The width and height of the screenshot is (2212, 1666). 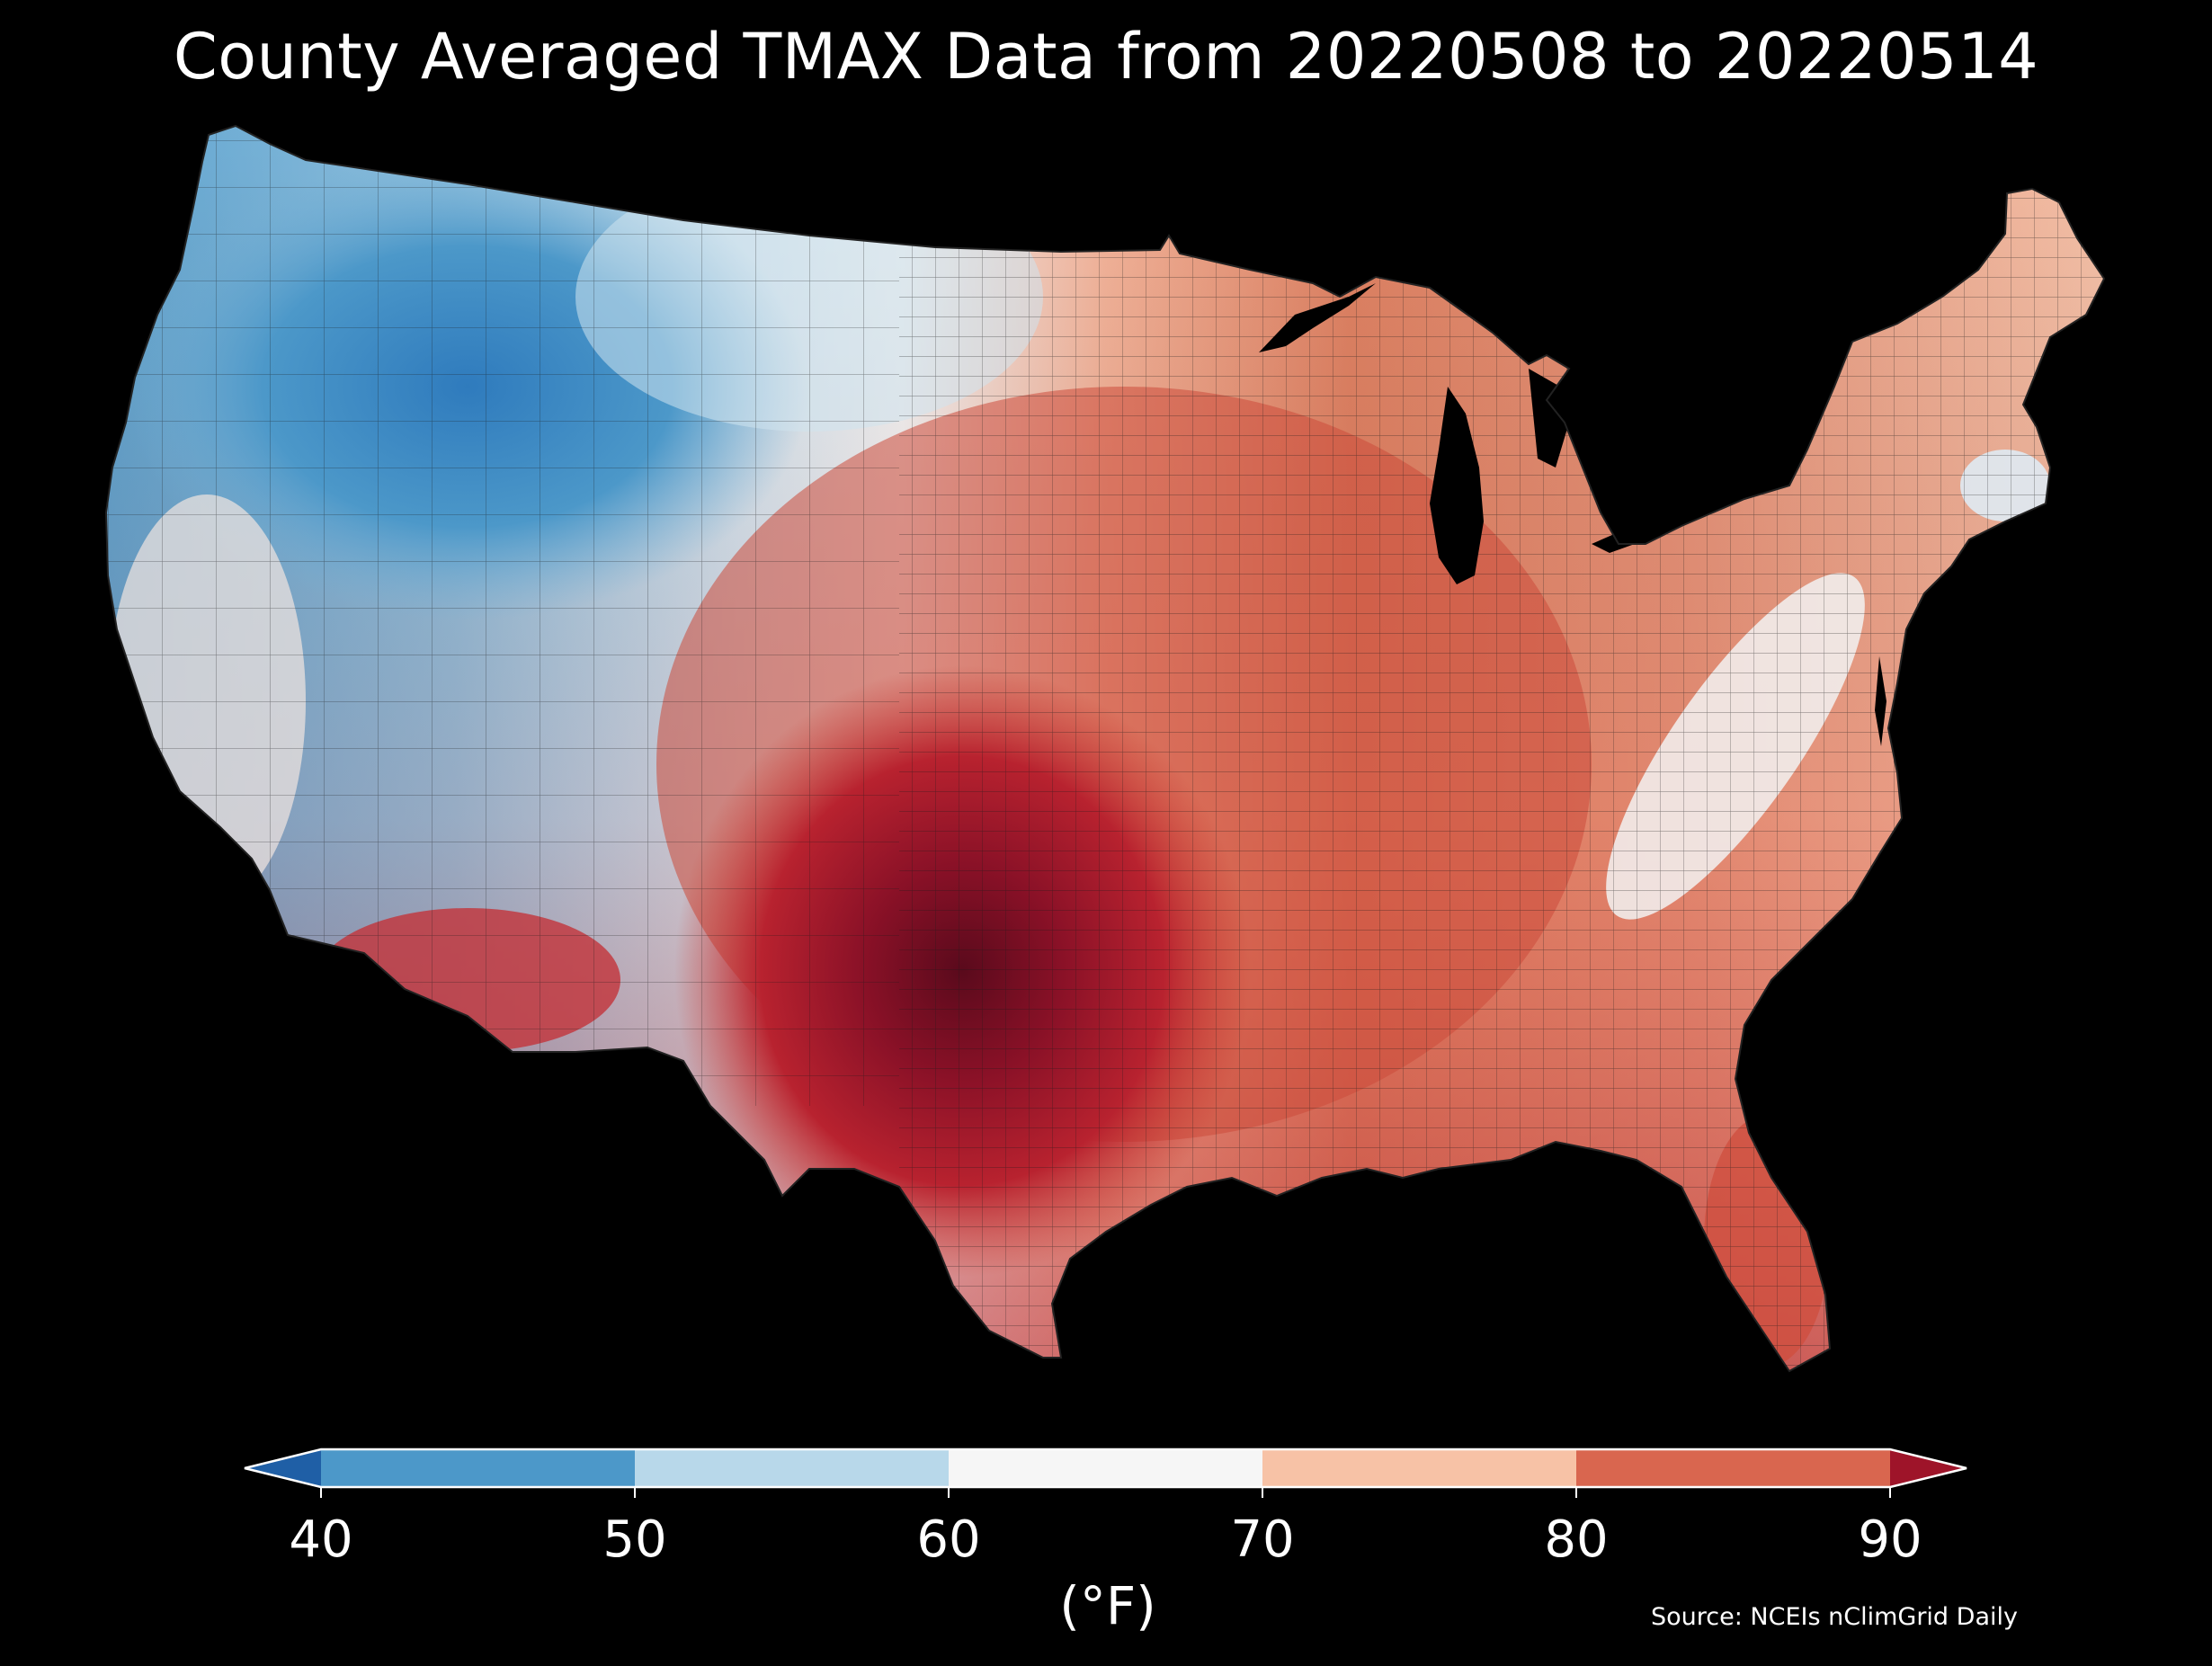 What do you see at coordinates (1457, 486) in the screenshot?
I see `lake-michigan` at bounding box center [1457, 486].